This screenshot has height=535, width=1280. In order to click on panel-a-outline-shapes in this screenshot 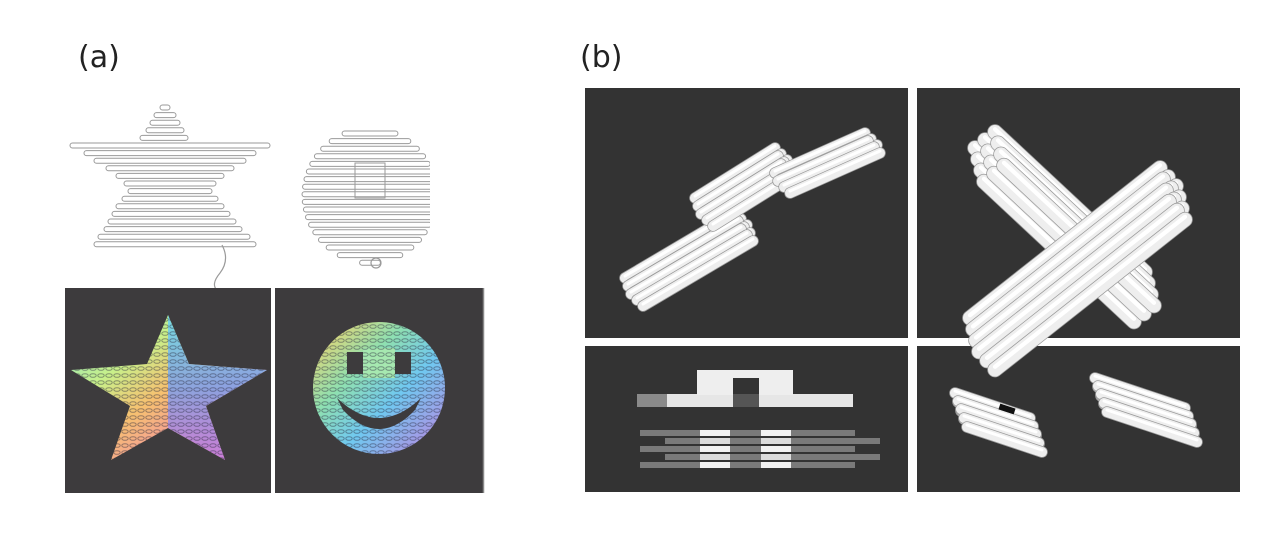, I will do `click(249, 197)`.